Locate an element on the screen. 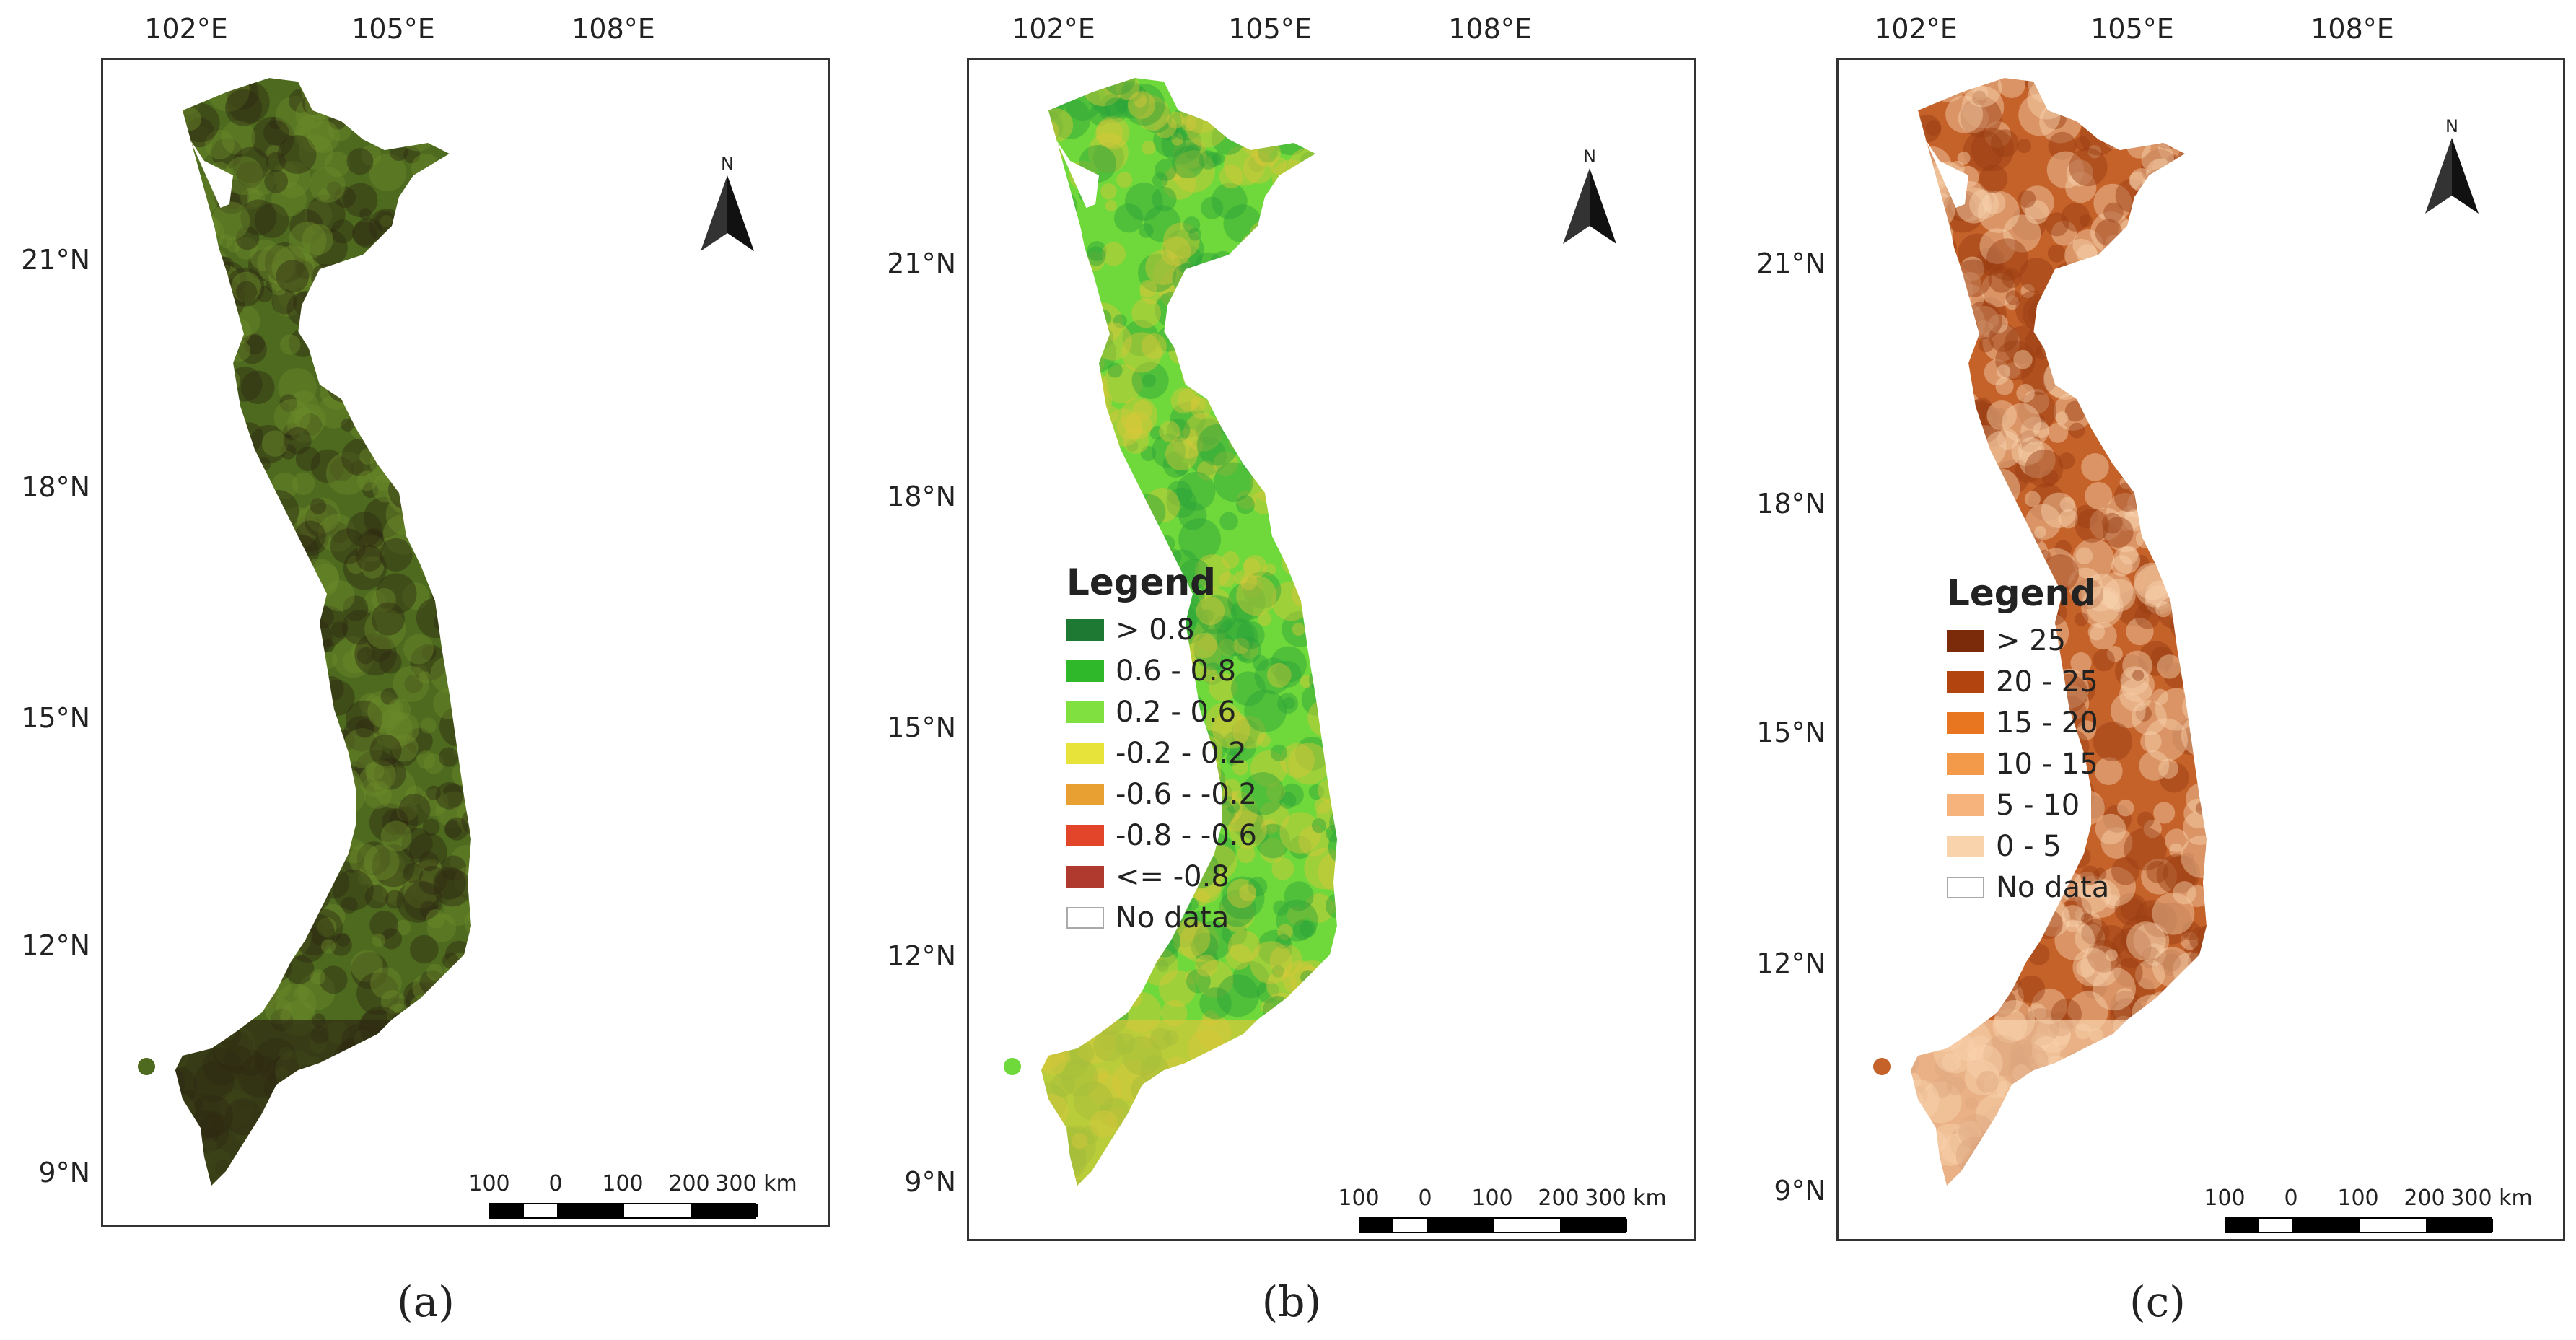  legend-label: > 0.8 is located at coordinates (1155, 630).